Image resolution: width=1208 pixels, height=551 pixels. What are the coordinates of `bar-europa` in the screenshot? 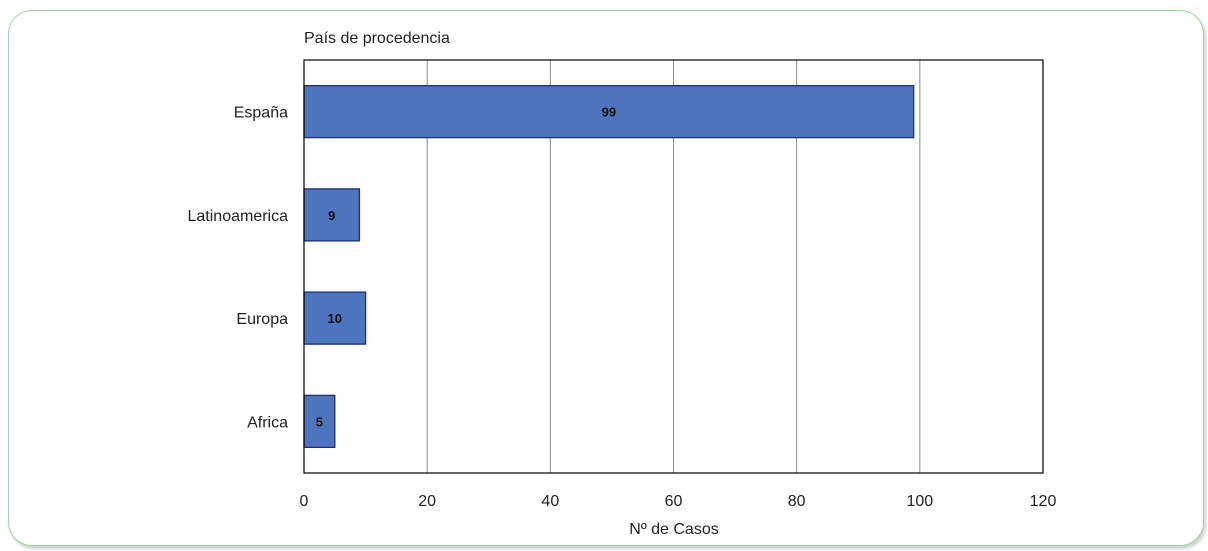 It's located at (335, 318).